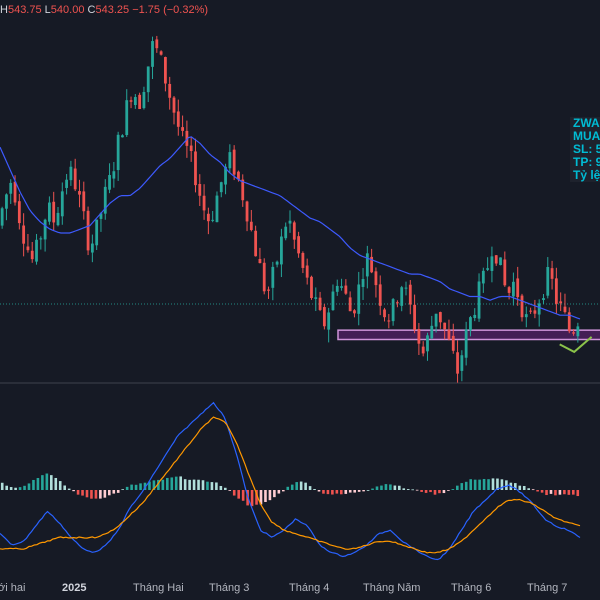  Describe the element at coordinates (112, 10) in the screenshot. I see `ohlc-c-value: 543.25` at that location.